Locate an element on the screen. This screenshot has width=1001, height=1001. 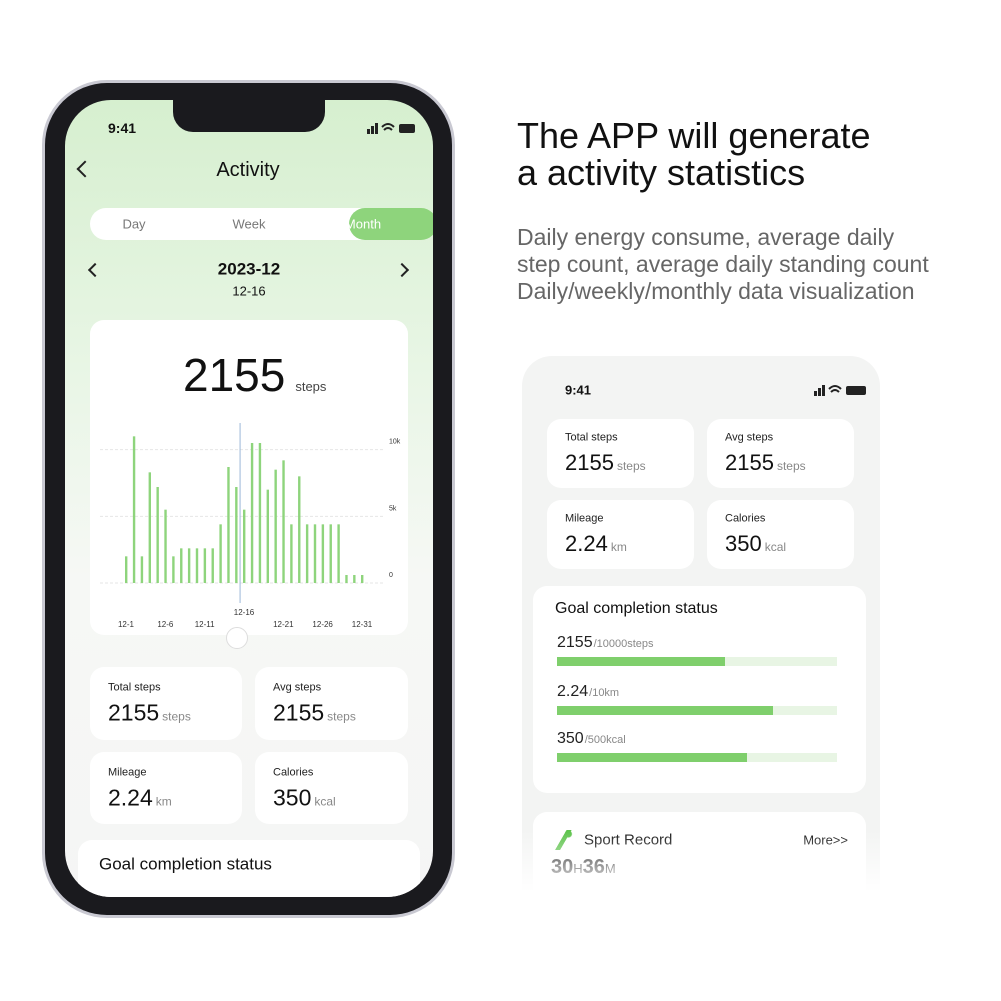
period: 2023-12 is located at coordinates (249, 269).